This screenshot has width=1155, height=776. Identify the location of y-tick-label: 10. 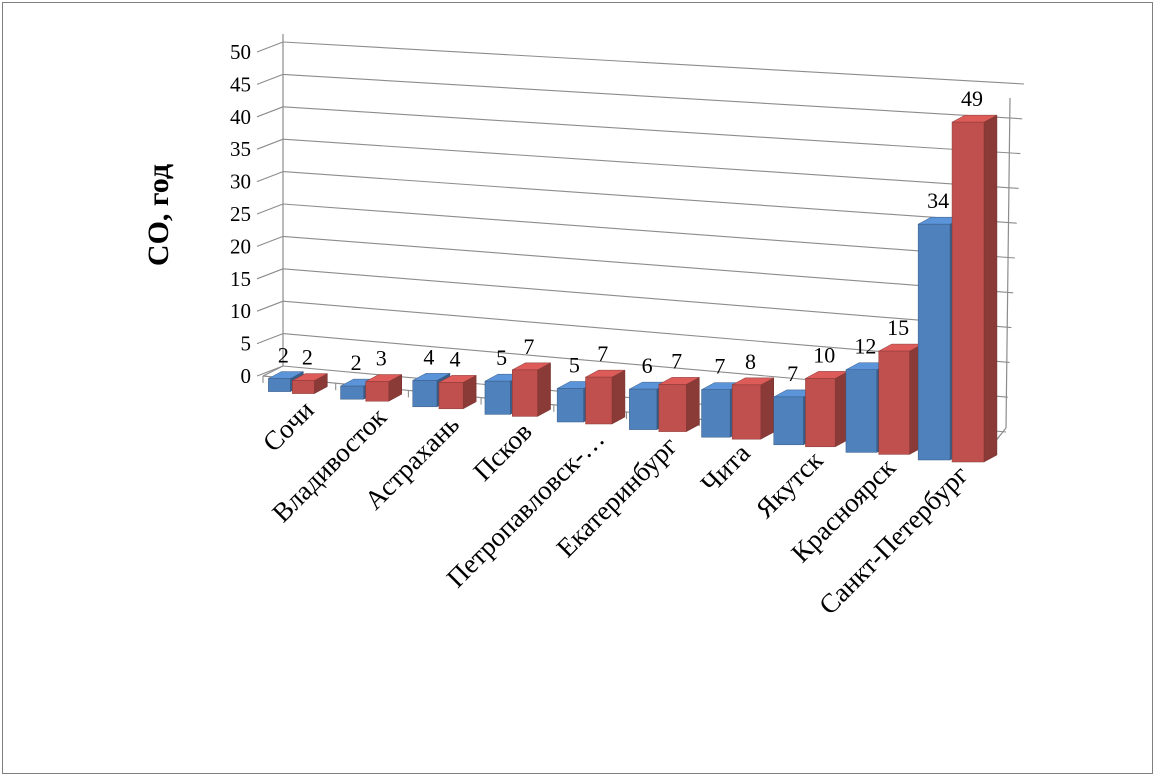
(240, 311).